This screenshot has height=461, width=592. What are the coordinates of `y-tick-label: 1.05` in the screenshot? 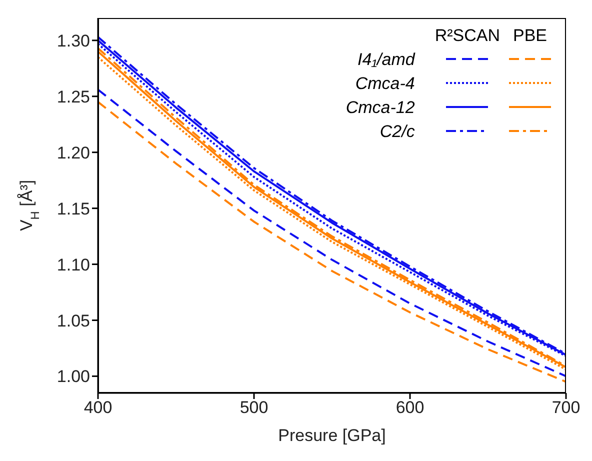 It's located at (73, 320).